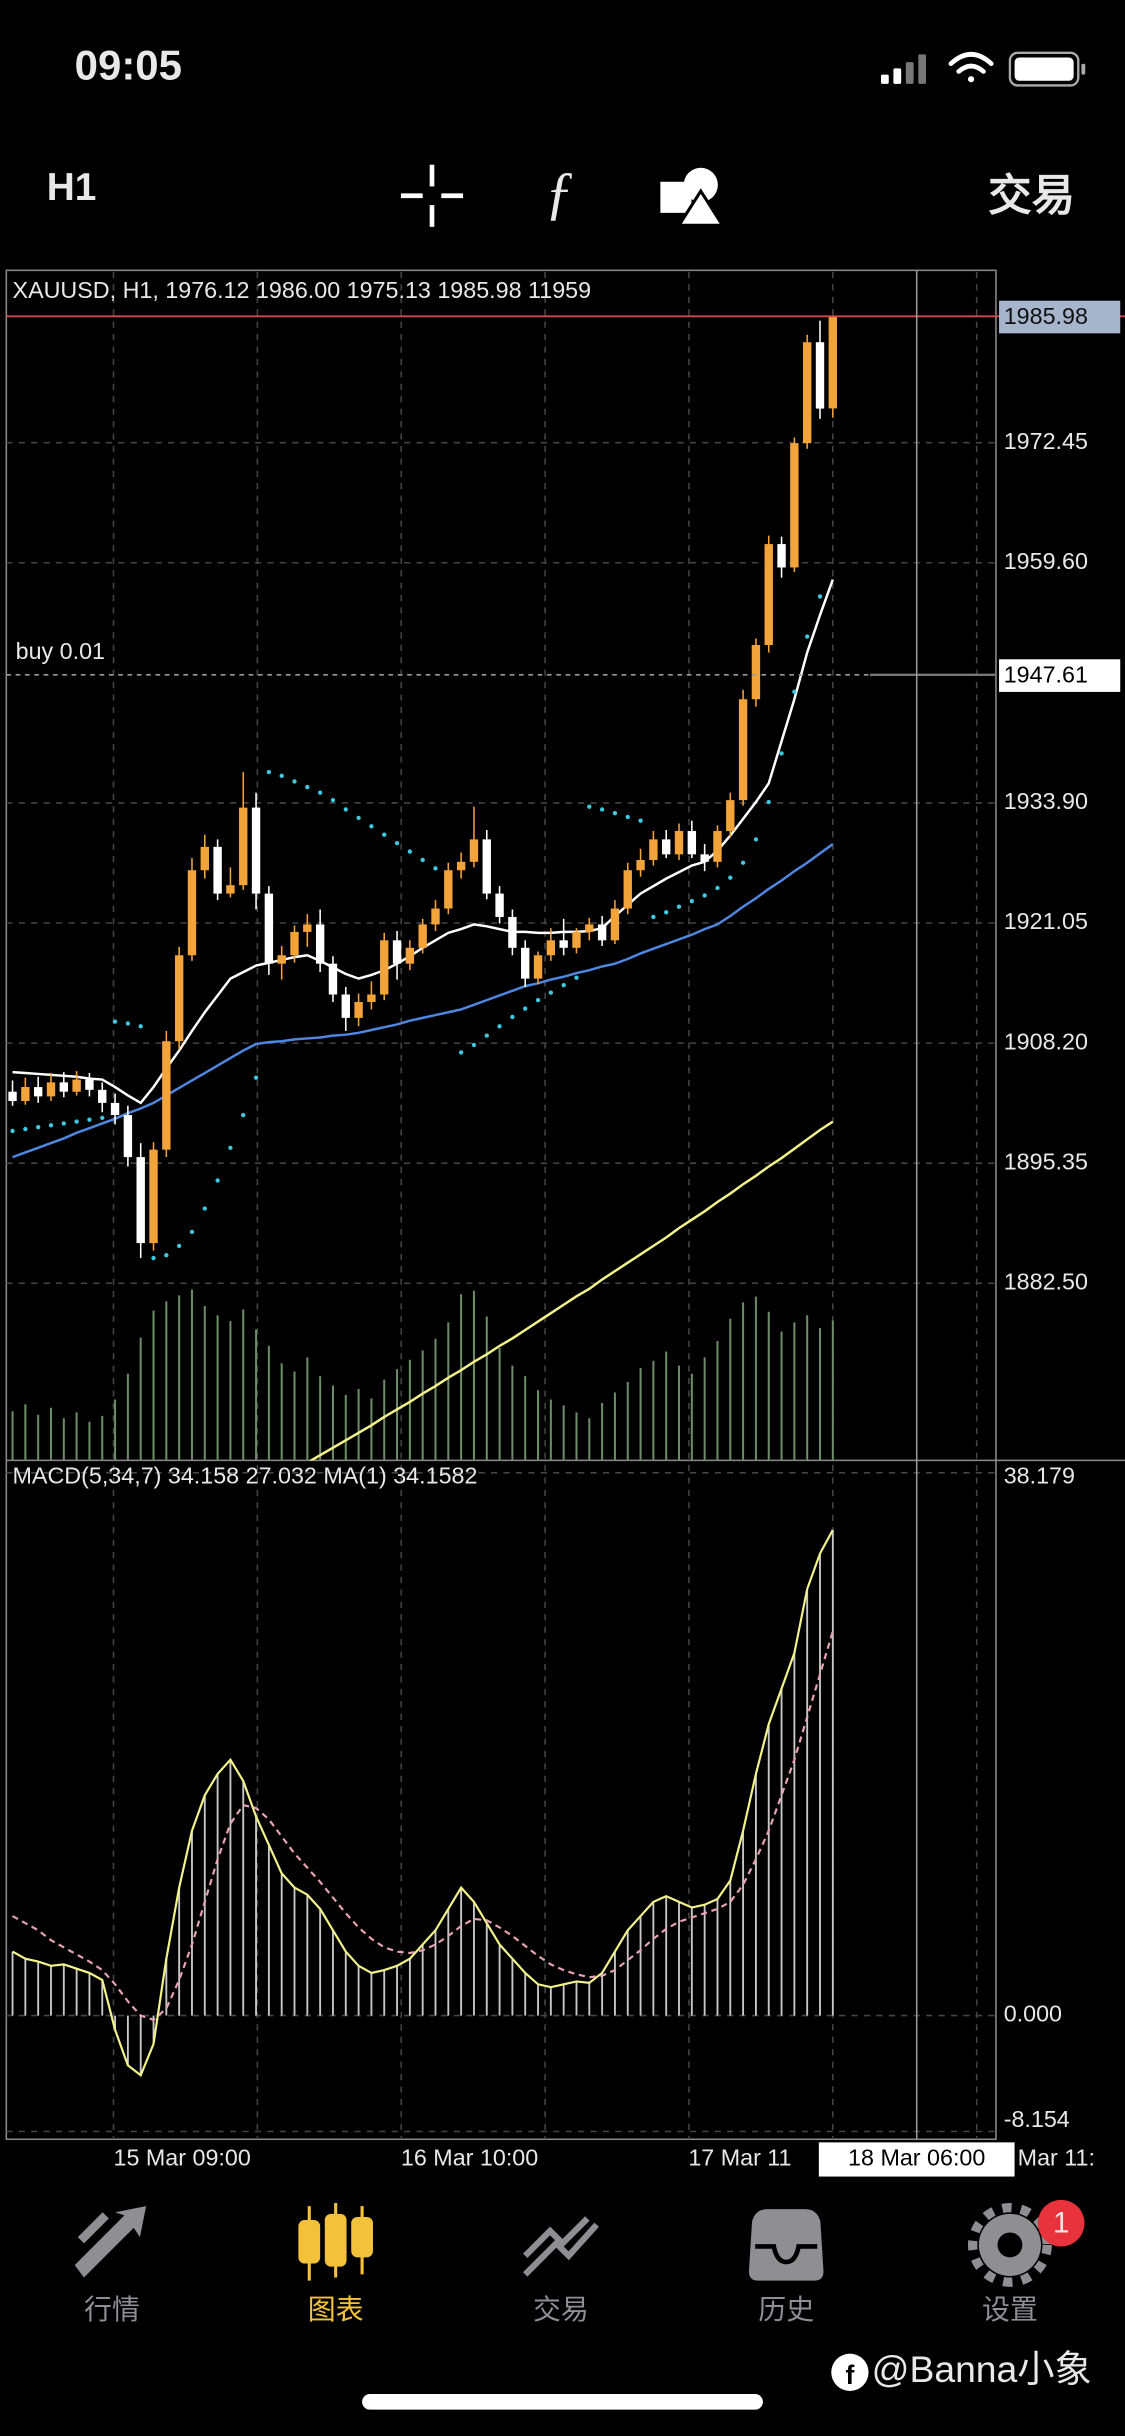  Describe the element at coordinates (693, 197) in the screenshot. I see `objects-button` at that location.